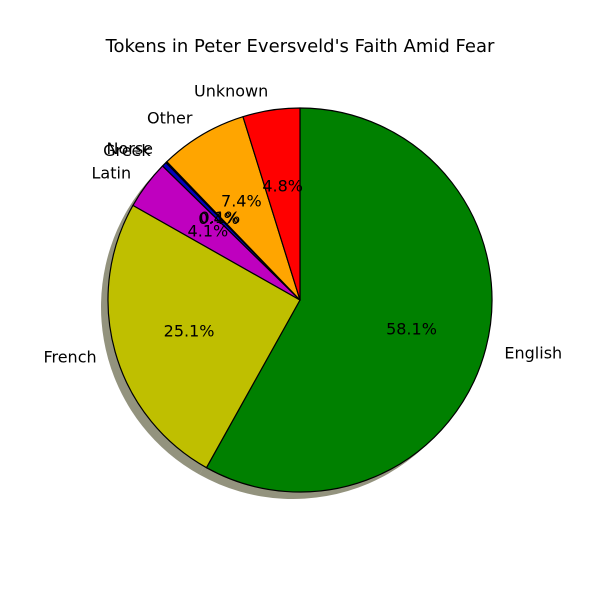  I want to click on percent-label-latin: 4.1%, so click(208, 230).